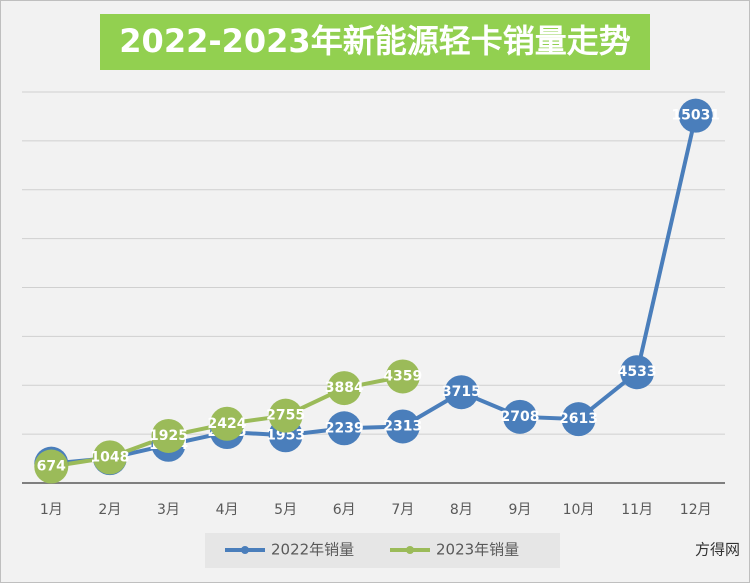  I want to click on title-box, so click(375, 42).